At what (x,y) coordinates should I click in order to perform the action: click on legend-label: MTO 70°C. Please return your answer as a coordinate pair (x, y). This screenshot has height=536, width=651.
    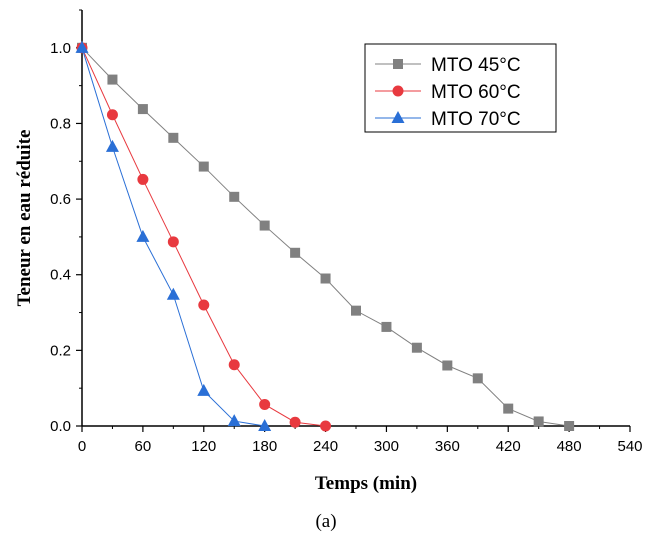
    Looking at the image, I should click on (476, 119).